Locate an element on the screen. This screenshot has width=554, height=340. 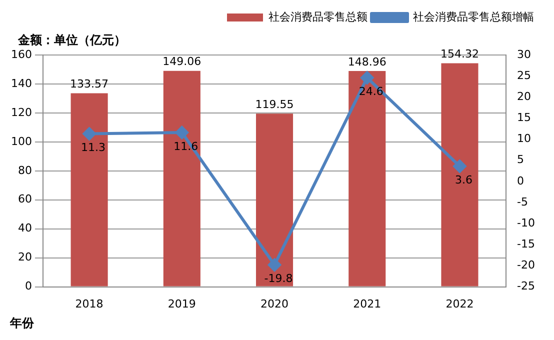
data-label: 3.6 is located at coordinates (463, 180).